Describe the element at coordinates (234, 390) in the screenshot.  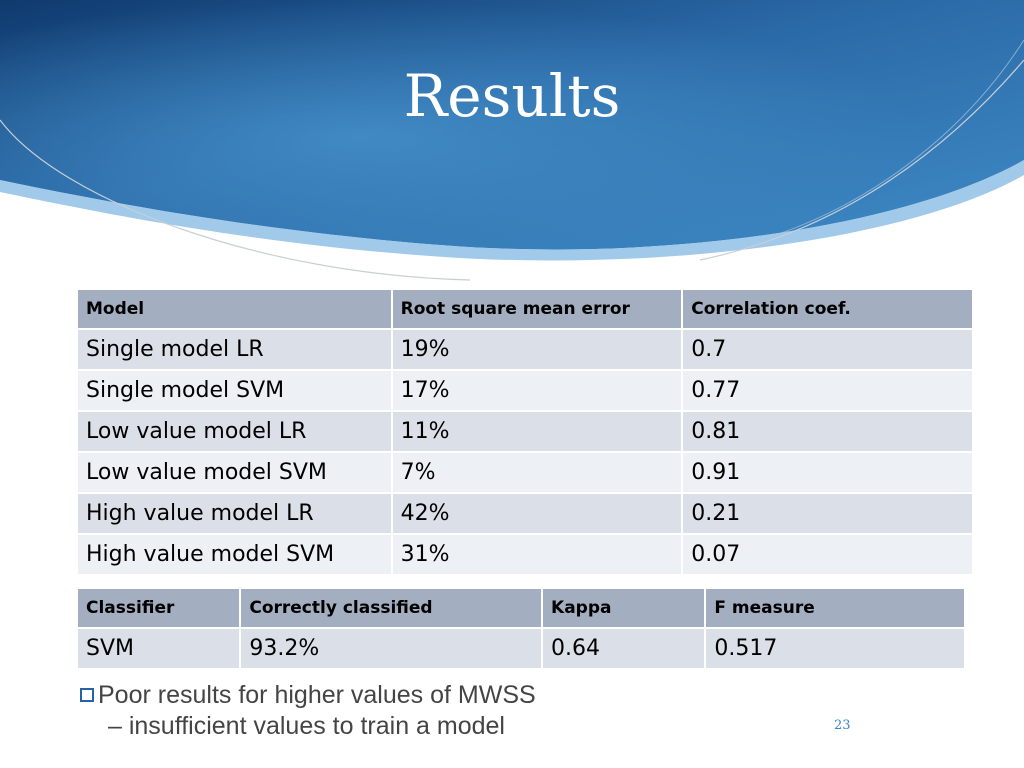
I see `cell-model: Single model SVM` at that location.